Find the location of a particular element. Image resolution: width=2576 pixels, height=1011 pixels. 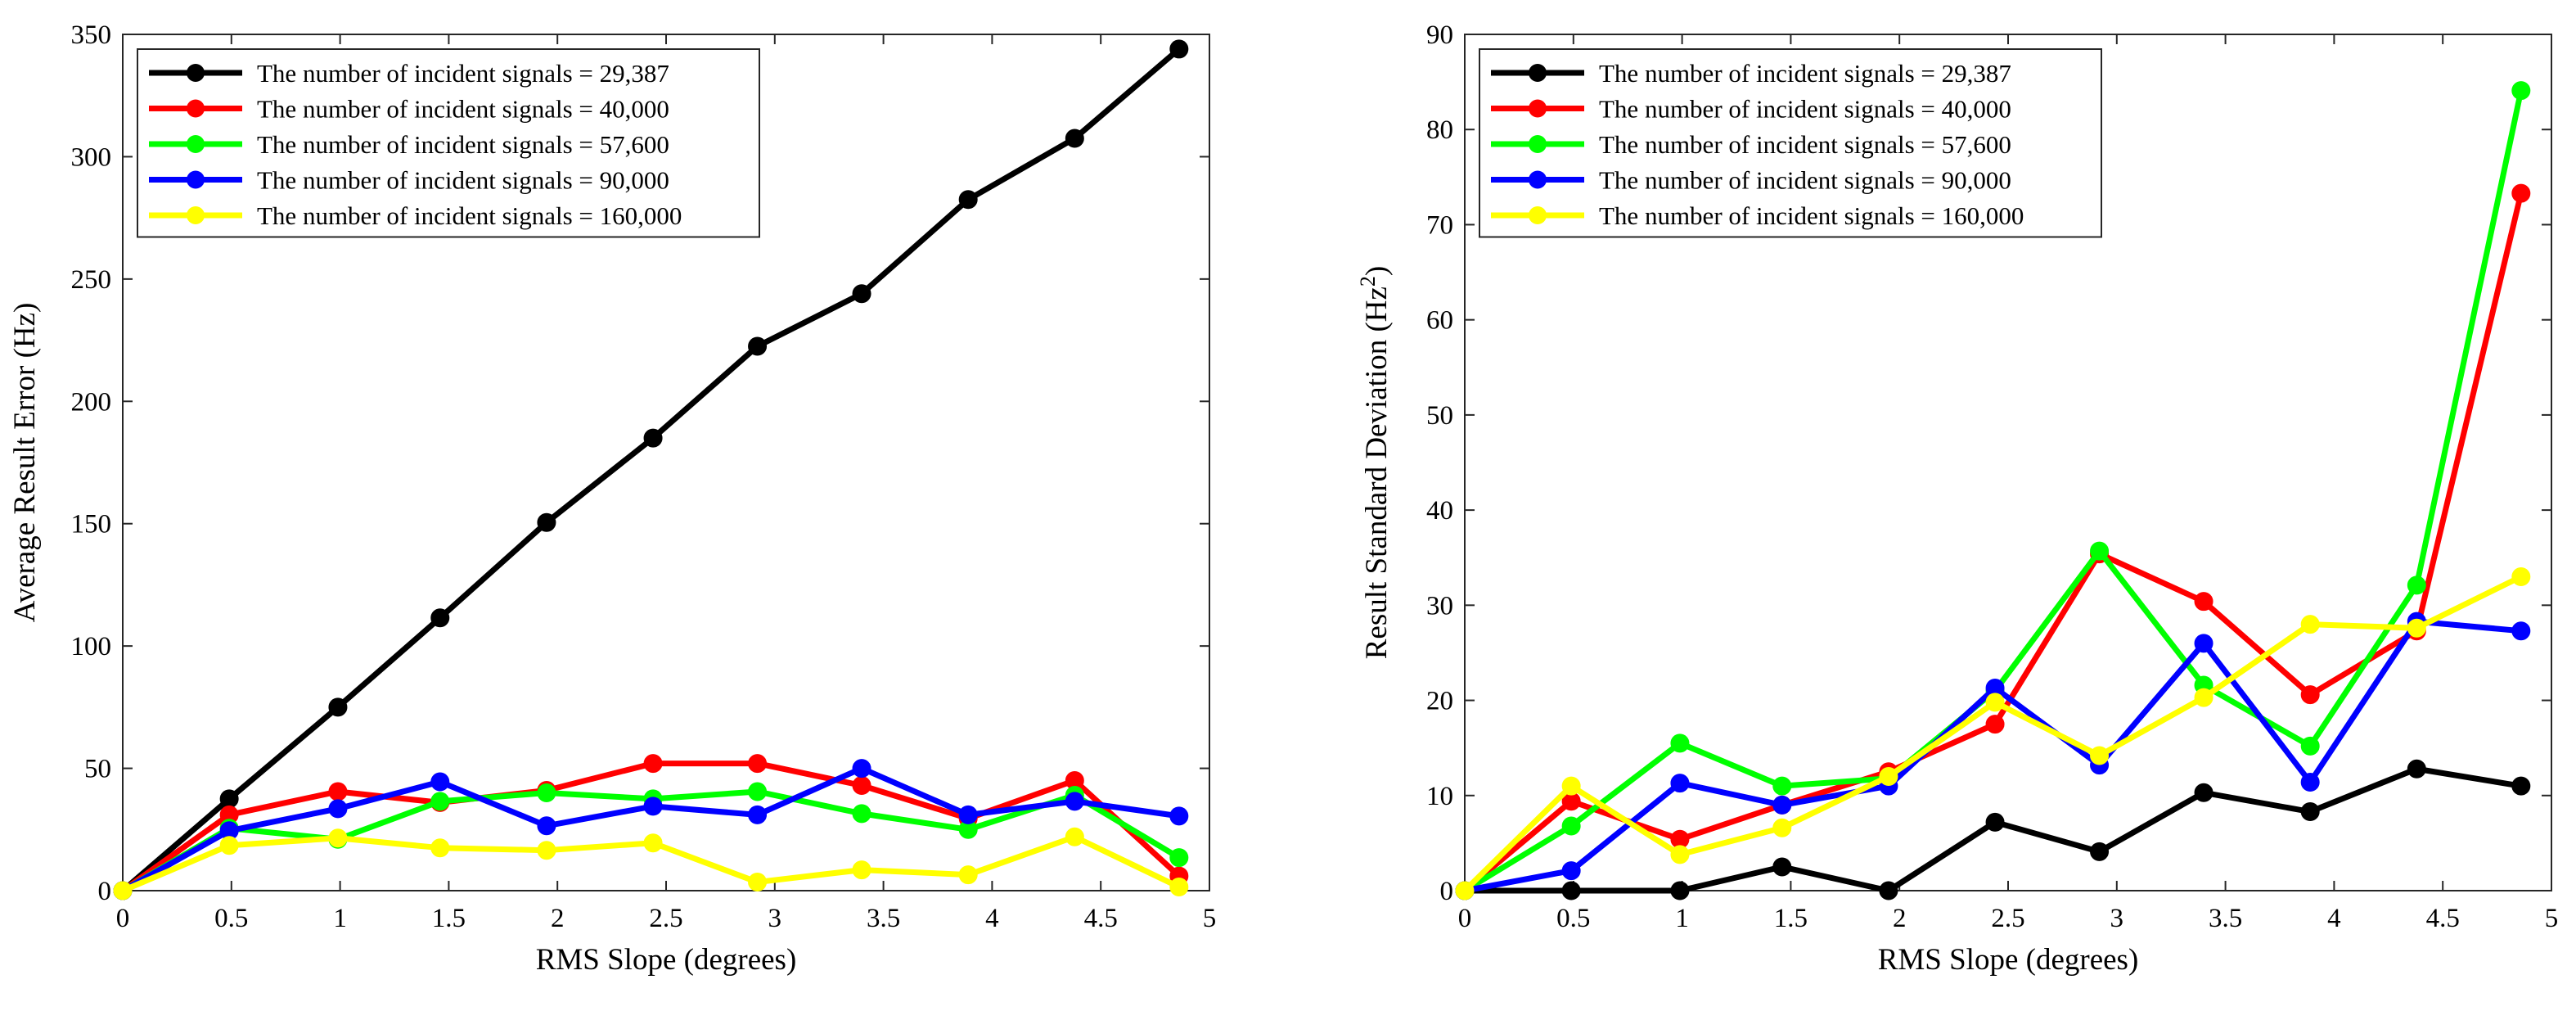

y-tick-label: 10 is located at coordinates (1439, 796).